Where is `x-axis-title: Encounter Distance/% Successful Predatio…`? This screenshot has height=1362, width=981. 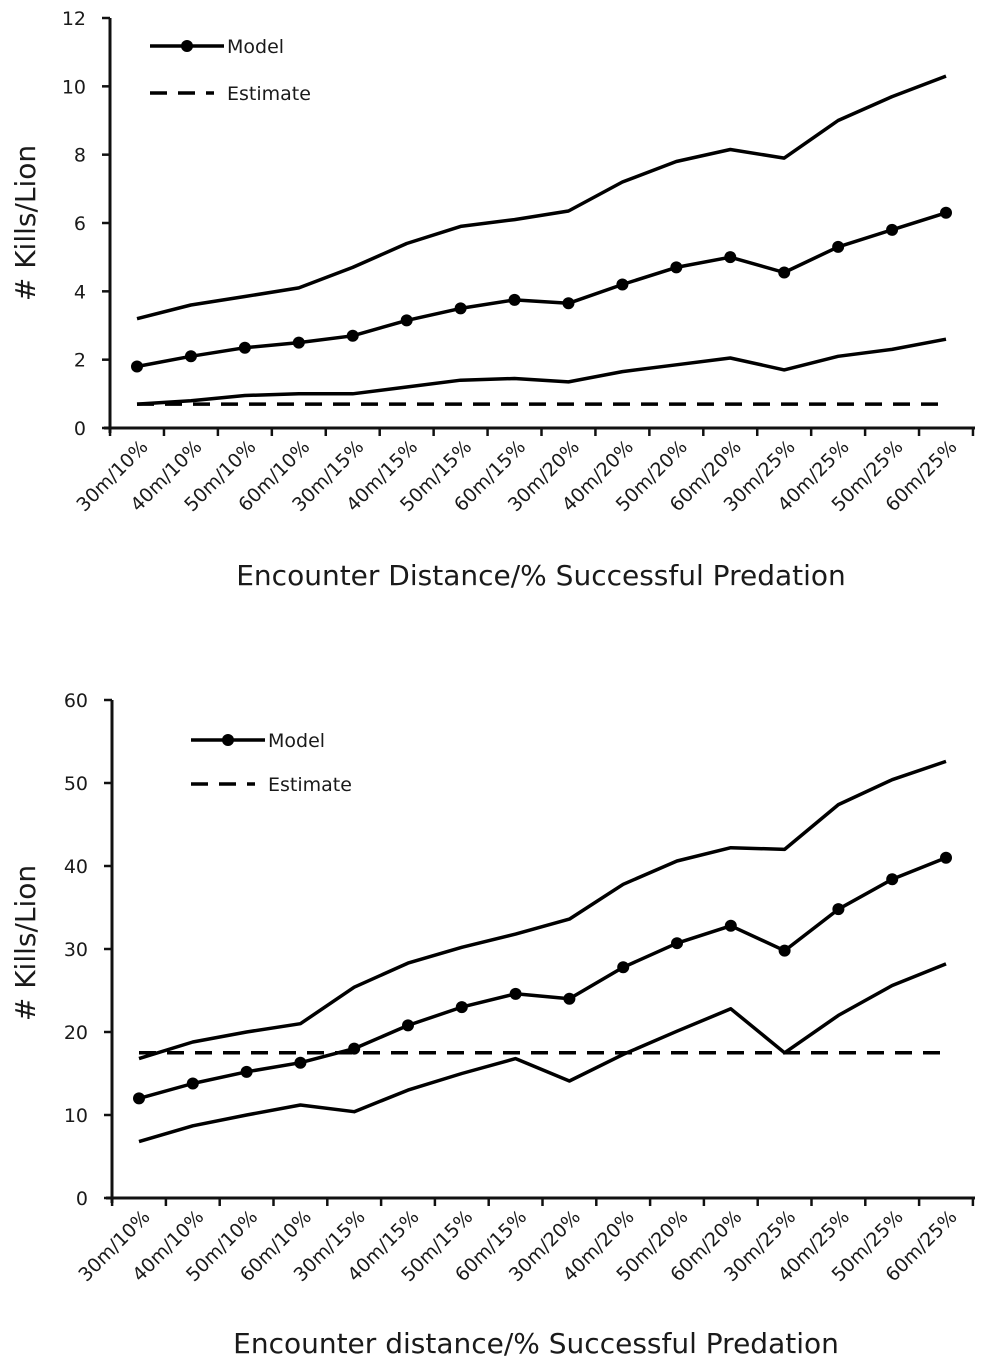
x-axis-title: Encounter Distance/% Successful Predatio… is located at coordinates (541, 575).